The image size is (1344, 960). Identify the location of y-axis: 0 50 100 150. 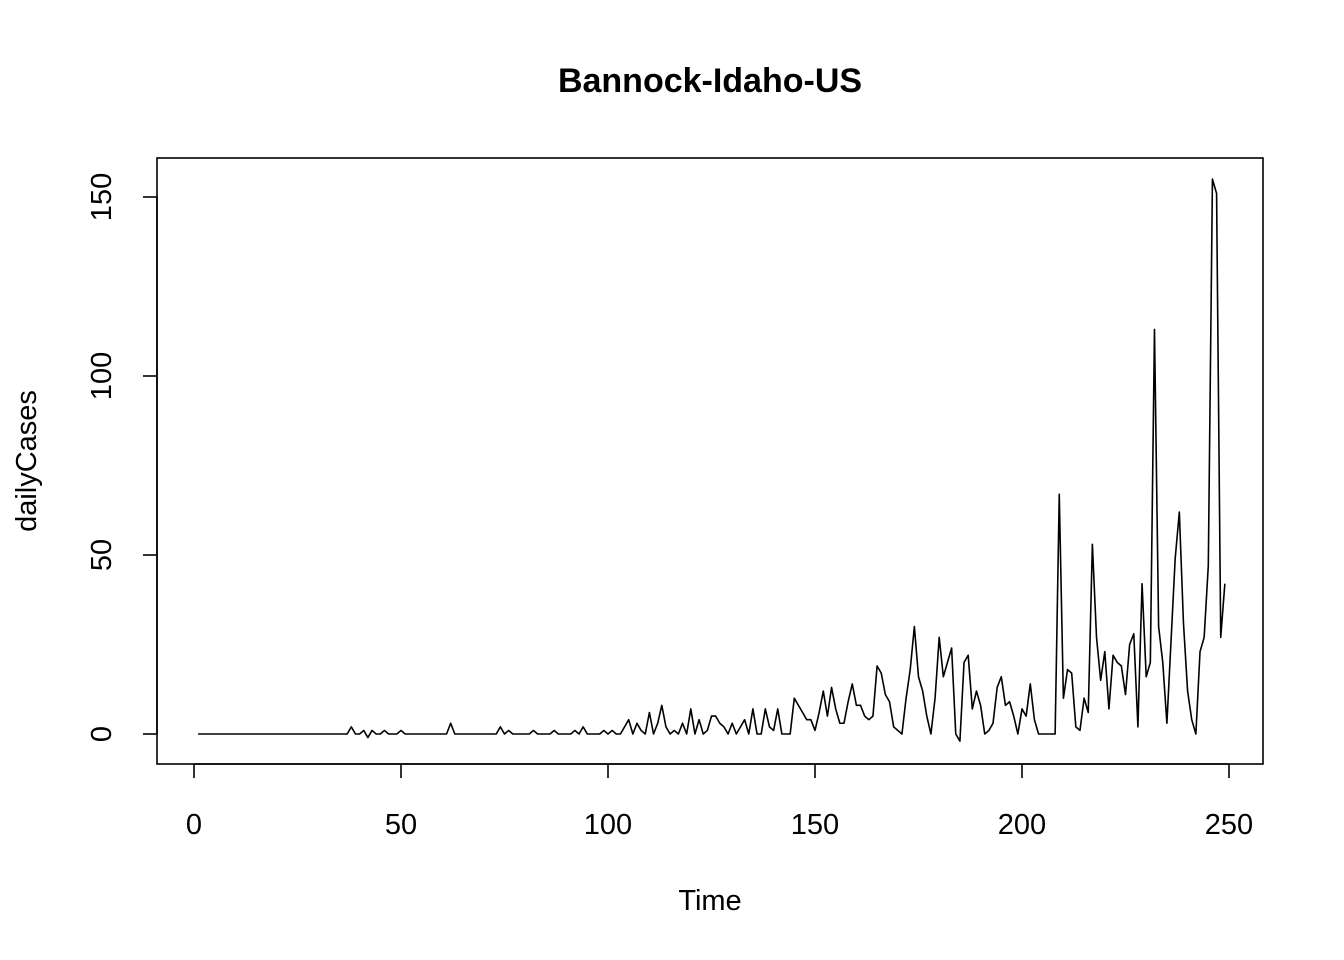
(122, 457).